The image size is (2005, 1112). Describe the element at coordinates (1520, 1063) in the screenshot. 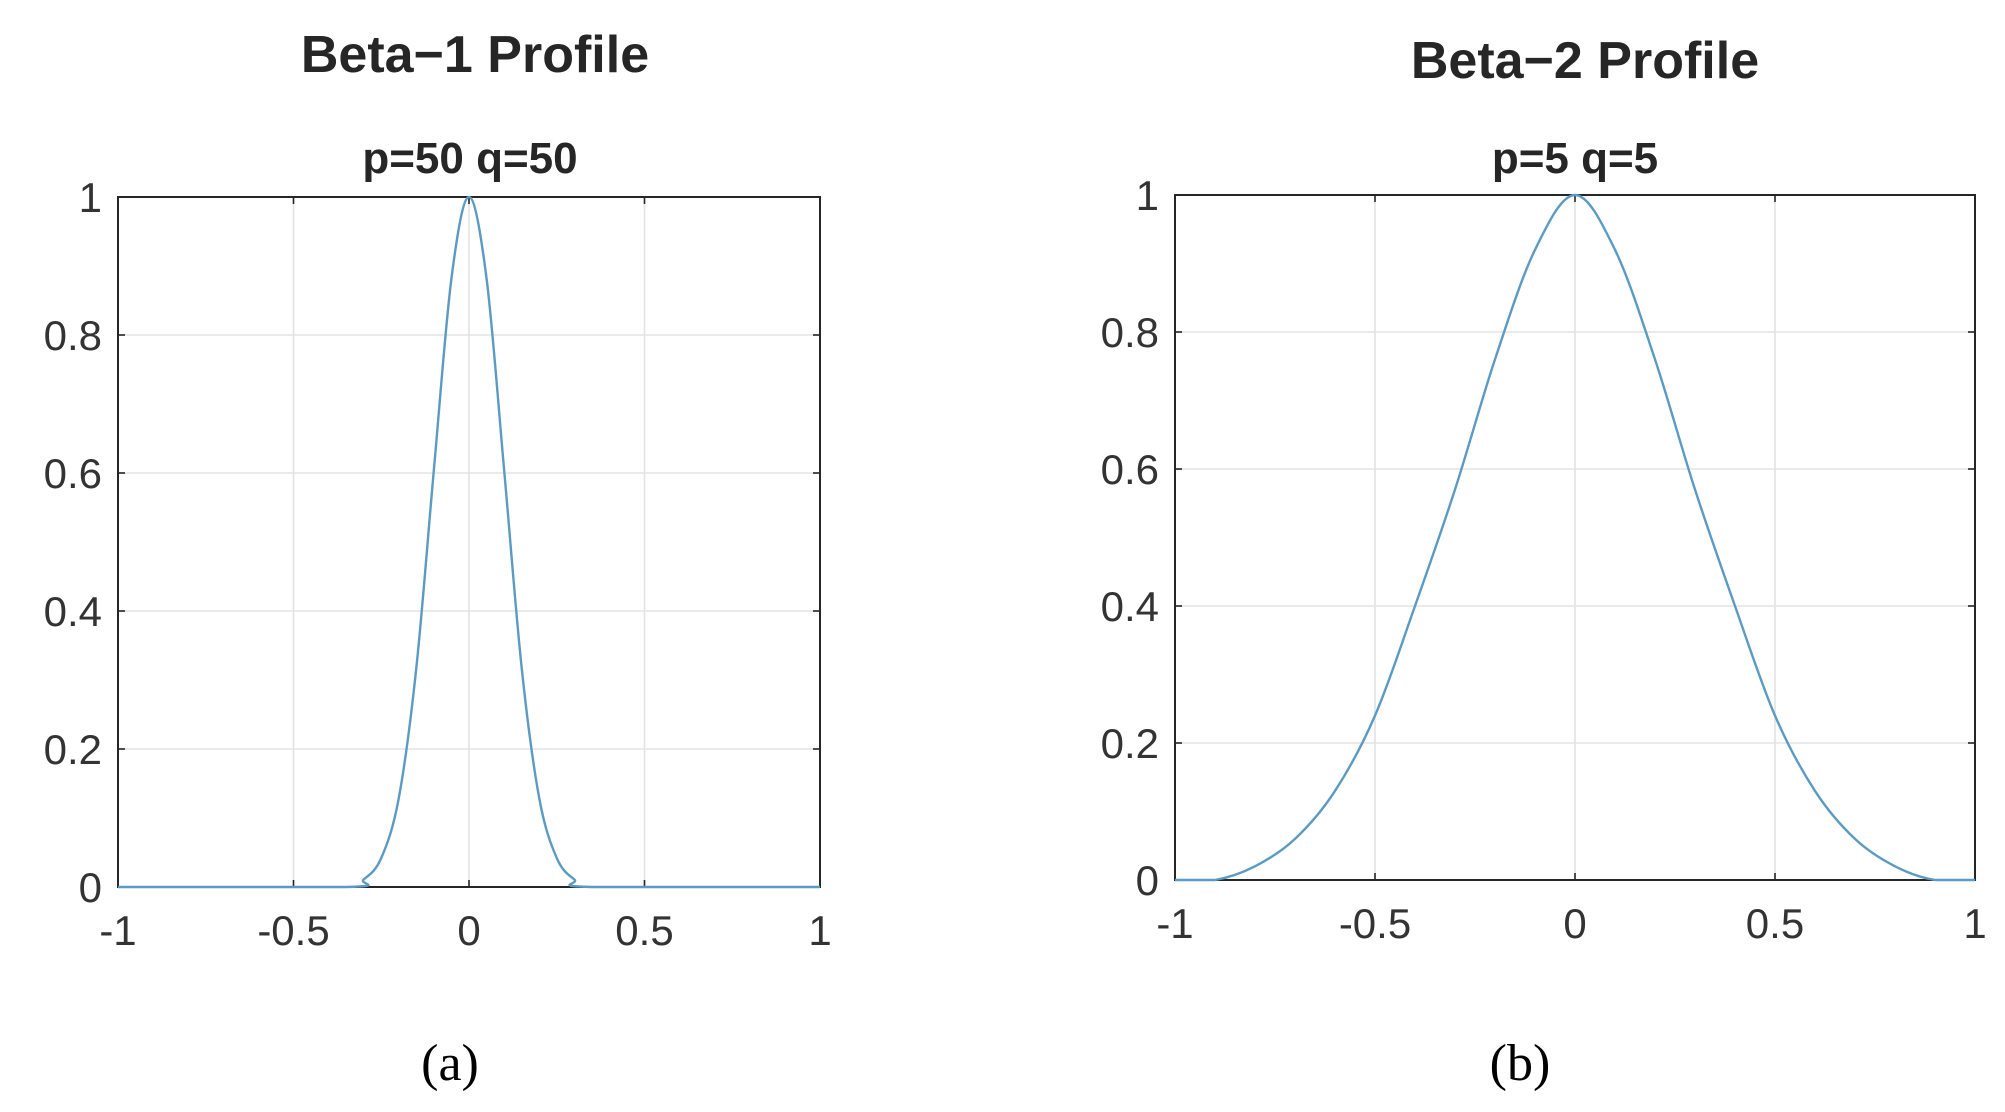

I see `panel-label: (b)` at that location.